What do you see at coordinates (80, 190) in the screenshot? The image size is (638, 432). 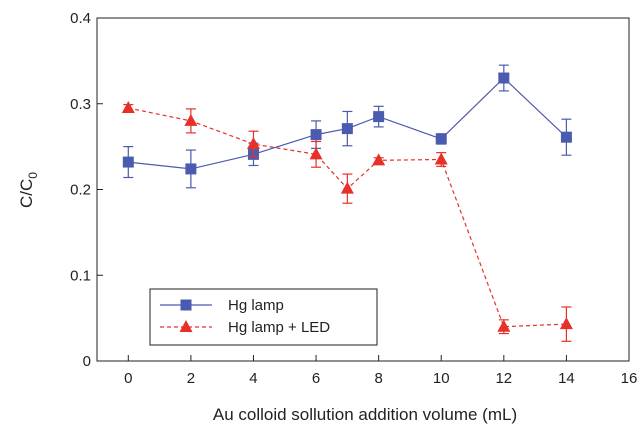 I see `y-tick-label: 0.2` at bounding box center [80, 190].